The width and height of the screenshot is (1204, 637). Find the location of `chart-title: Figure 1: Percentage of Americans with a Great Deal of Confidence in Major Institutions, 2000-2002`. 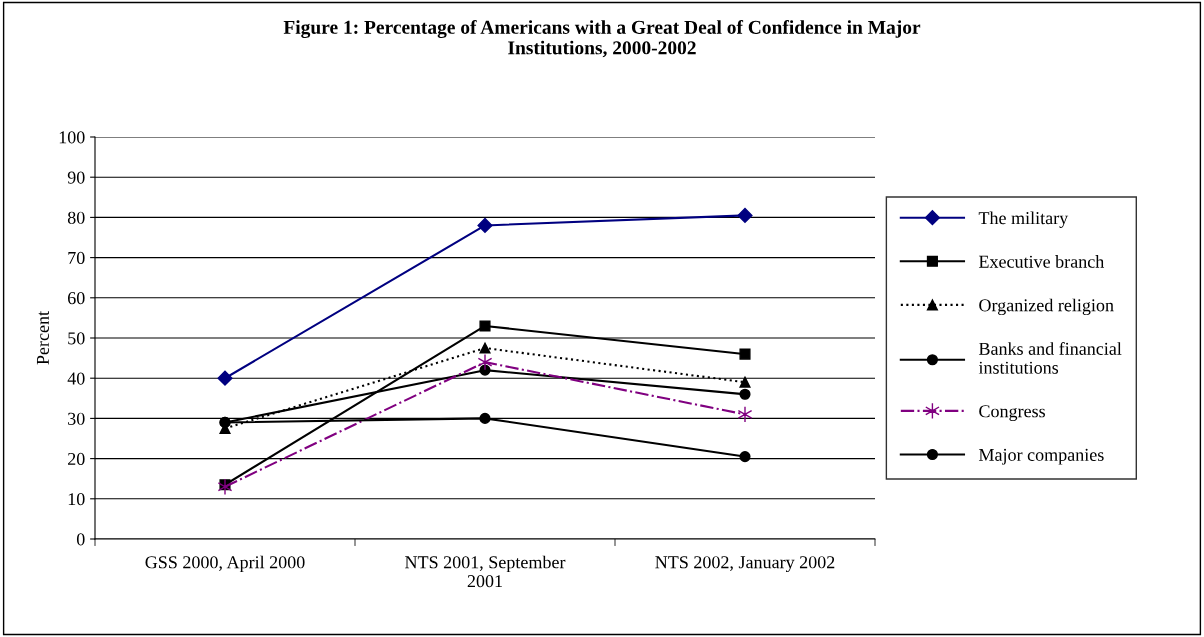

chart-title: Figure 1: Percentage of Americans with a Great Deal of Confidence in Major Institutions, 2000-2002 is located at coordinates (602, 39).